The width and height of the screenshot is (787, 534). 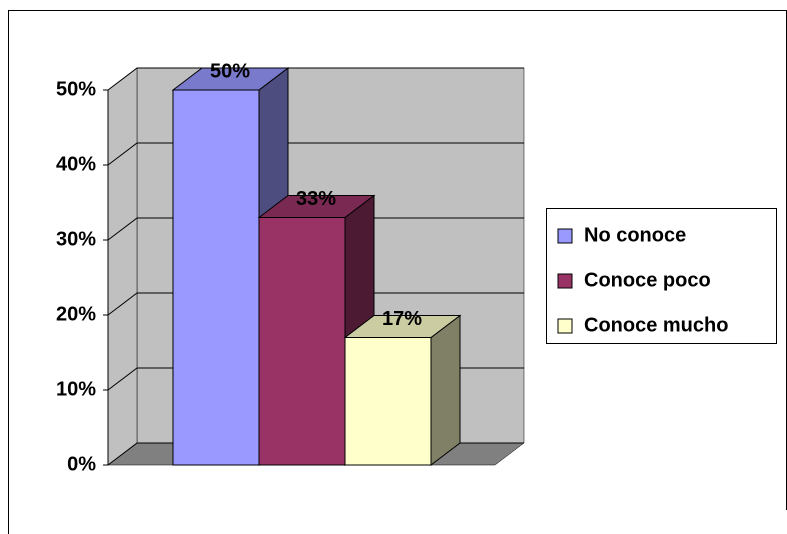 What do you see at coordinates (647, 280) in the screenshot?
I see `legend-label: Conoce poco` at bounding box center [647, 280].